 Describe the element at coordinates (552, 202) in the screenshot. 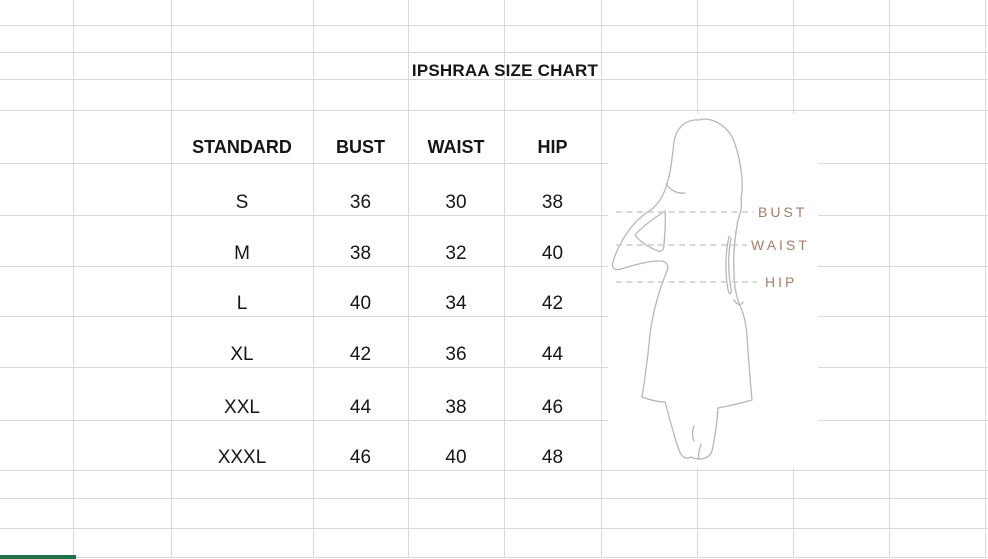

I see `row-s-hip: 38` at that location.